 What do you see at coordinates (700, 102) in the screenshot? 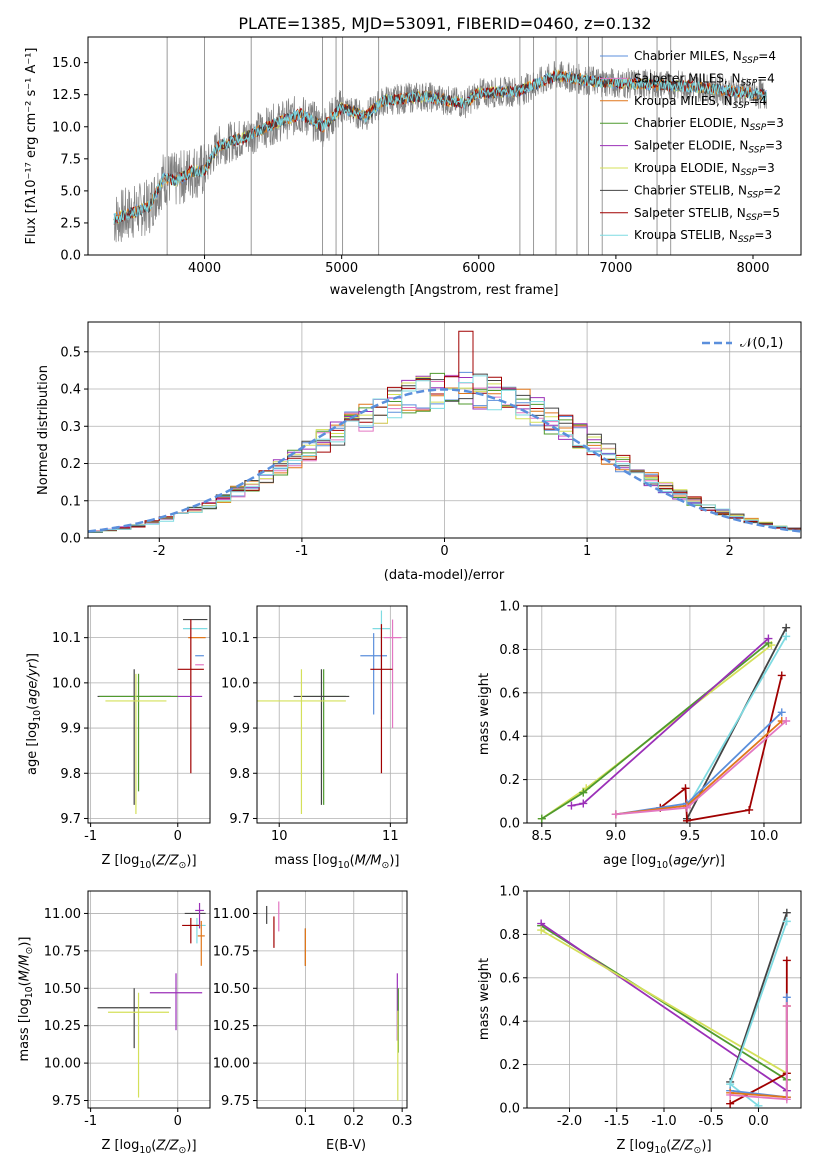
I see `legend-entry: Kroupa MILES, NSSP=4` at bounding box center [700, 102].